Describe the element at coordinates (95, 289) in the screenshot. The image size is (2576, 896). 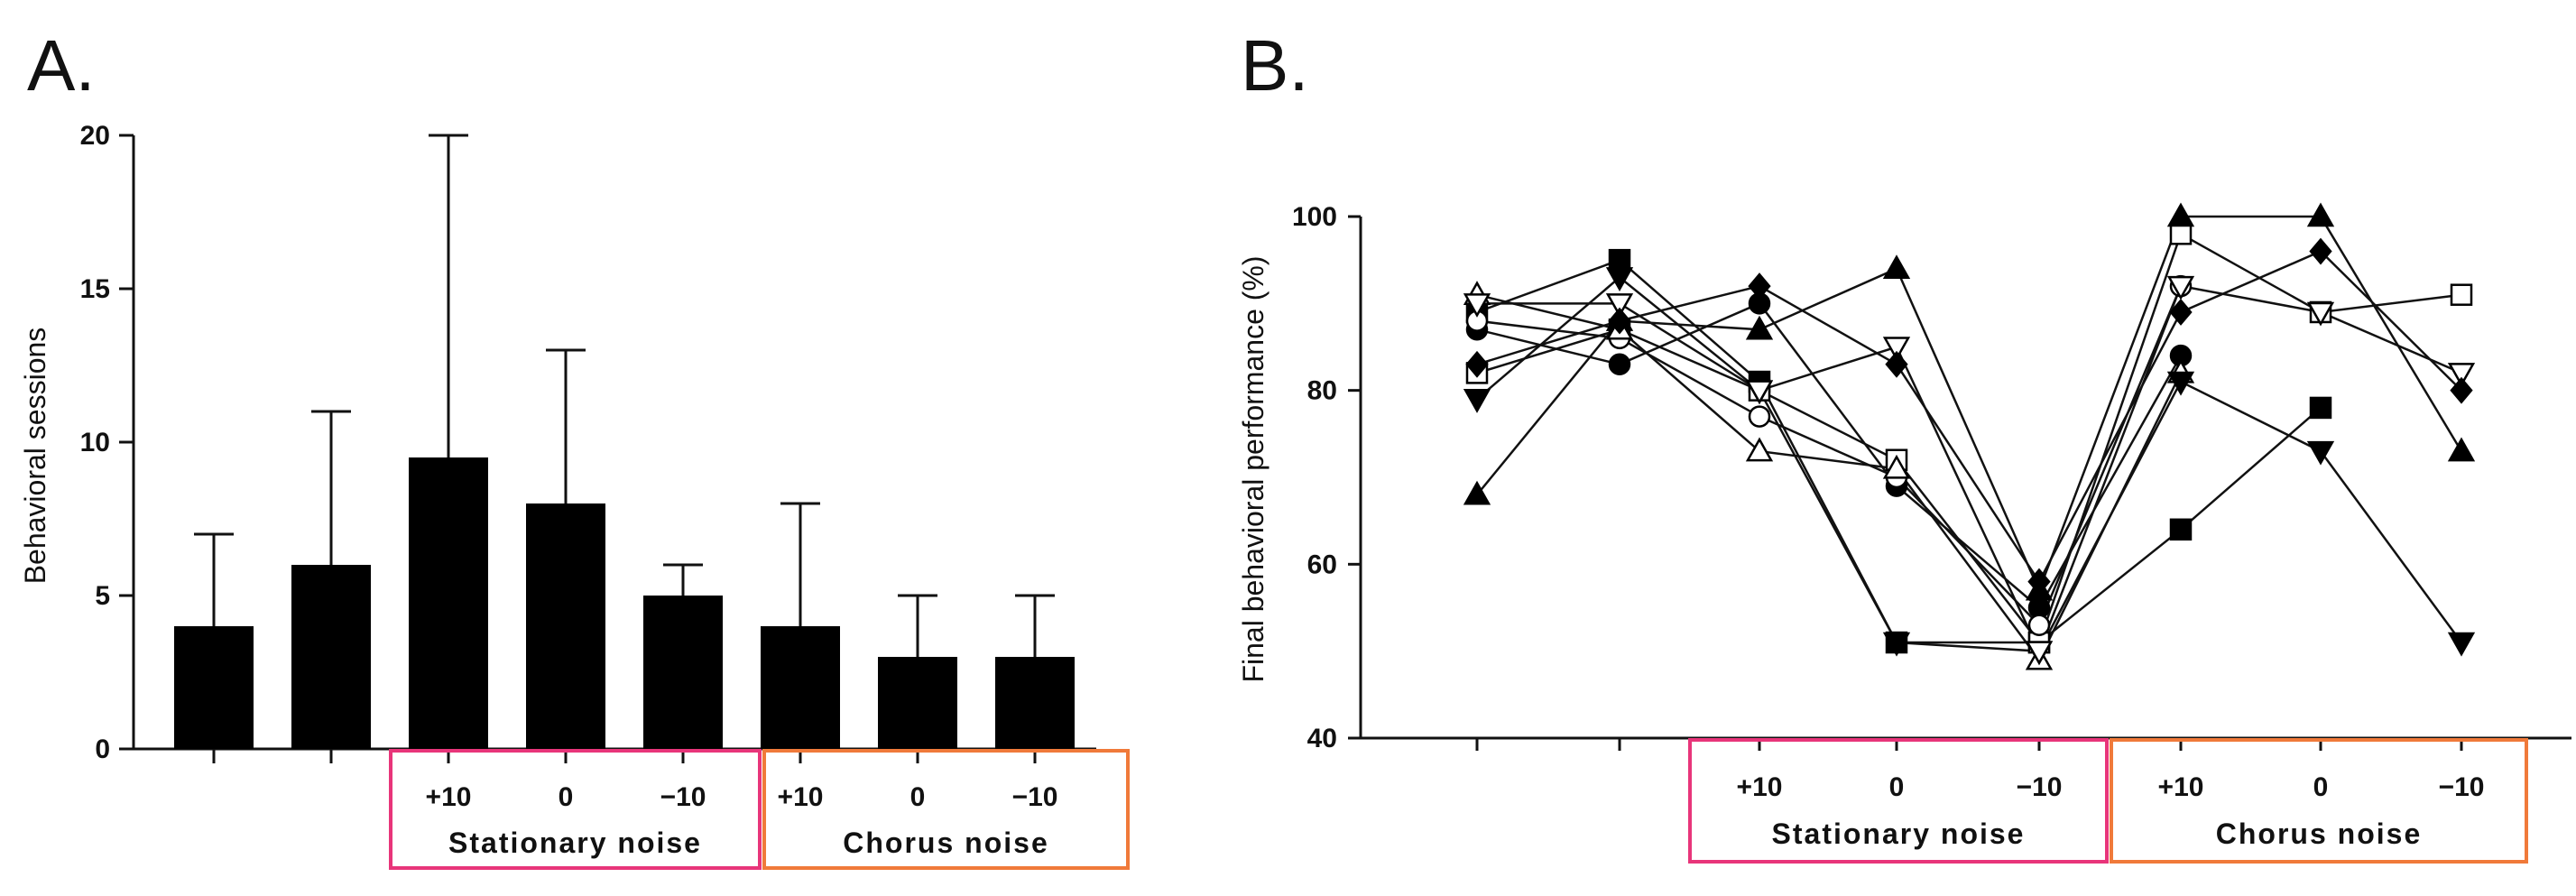
I see `panel-a-y-tick-label: 15` at that location.